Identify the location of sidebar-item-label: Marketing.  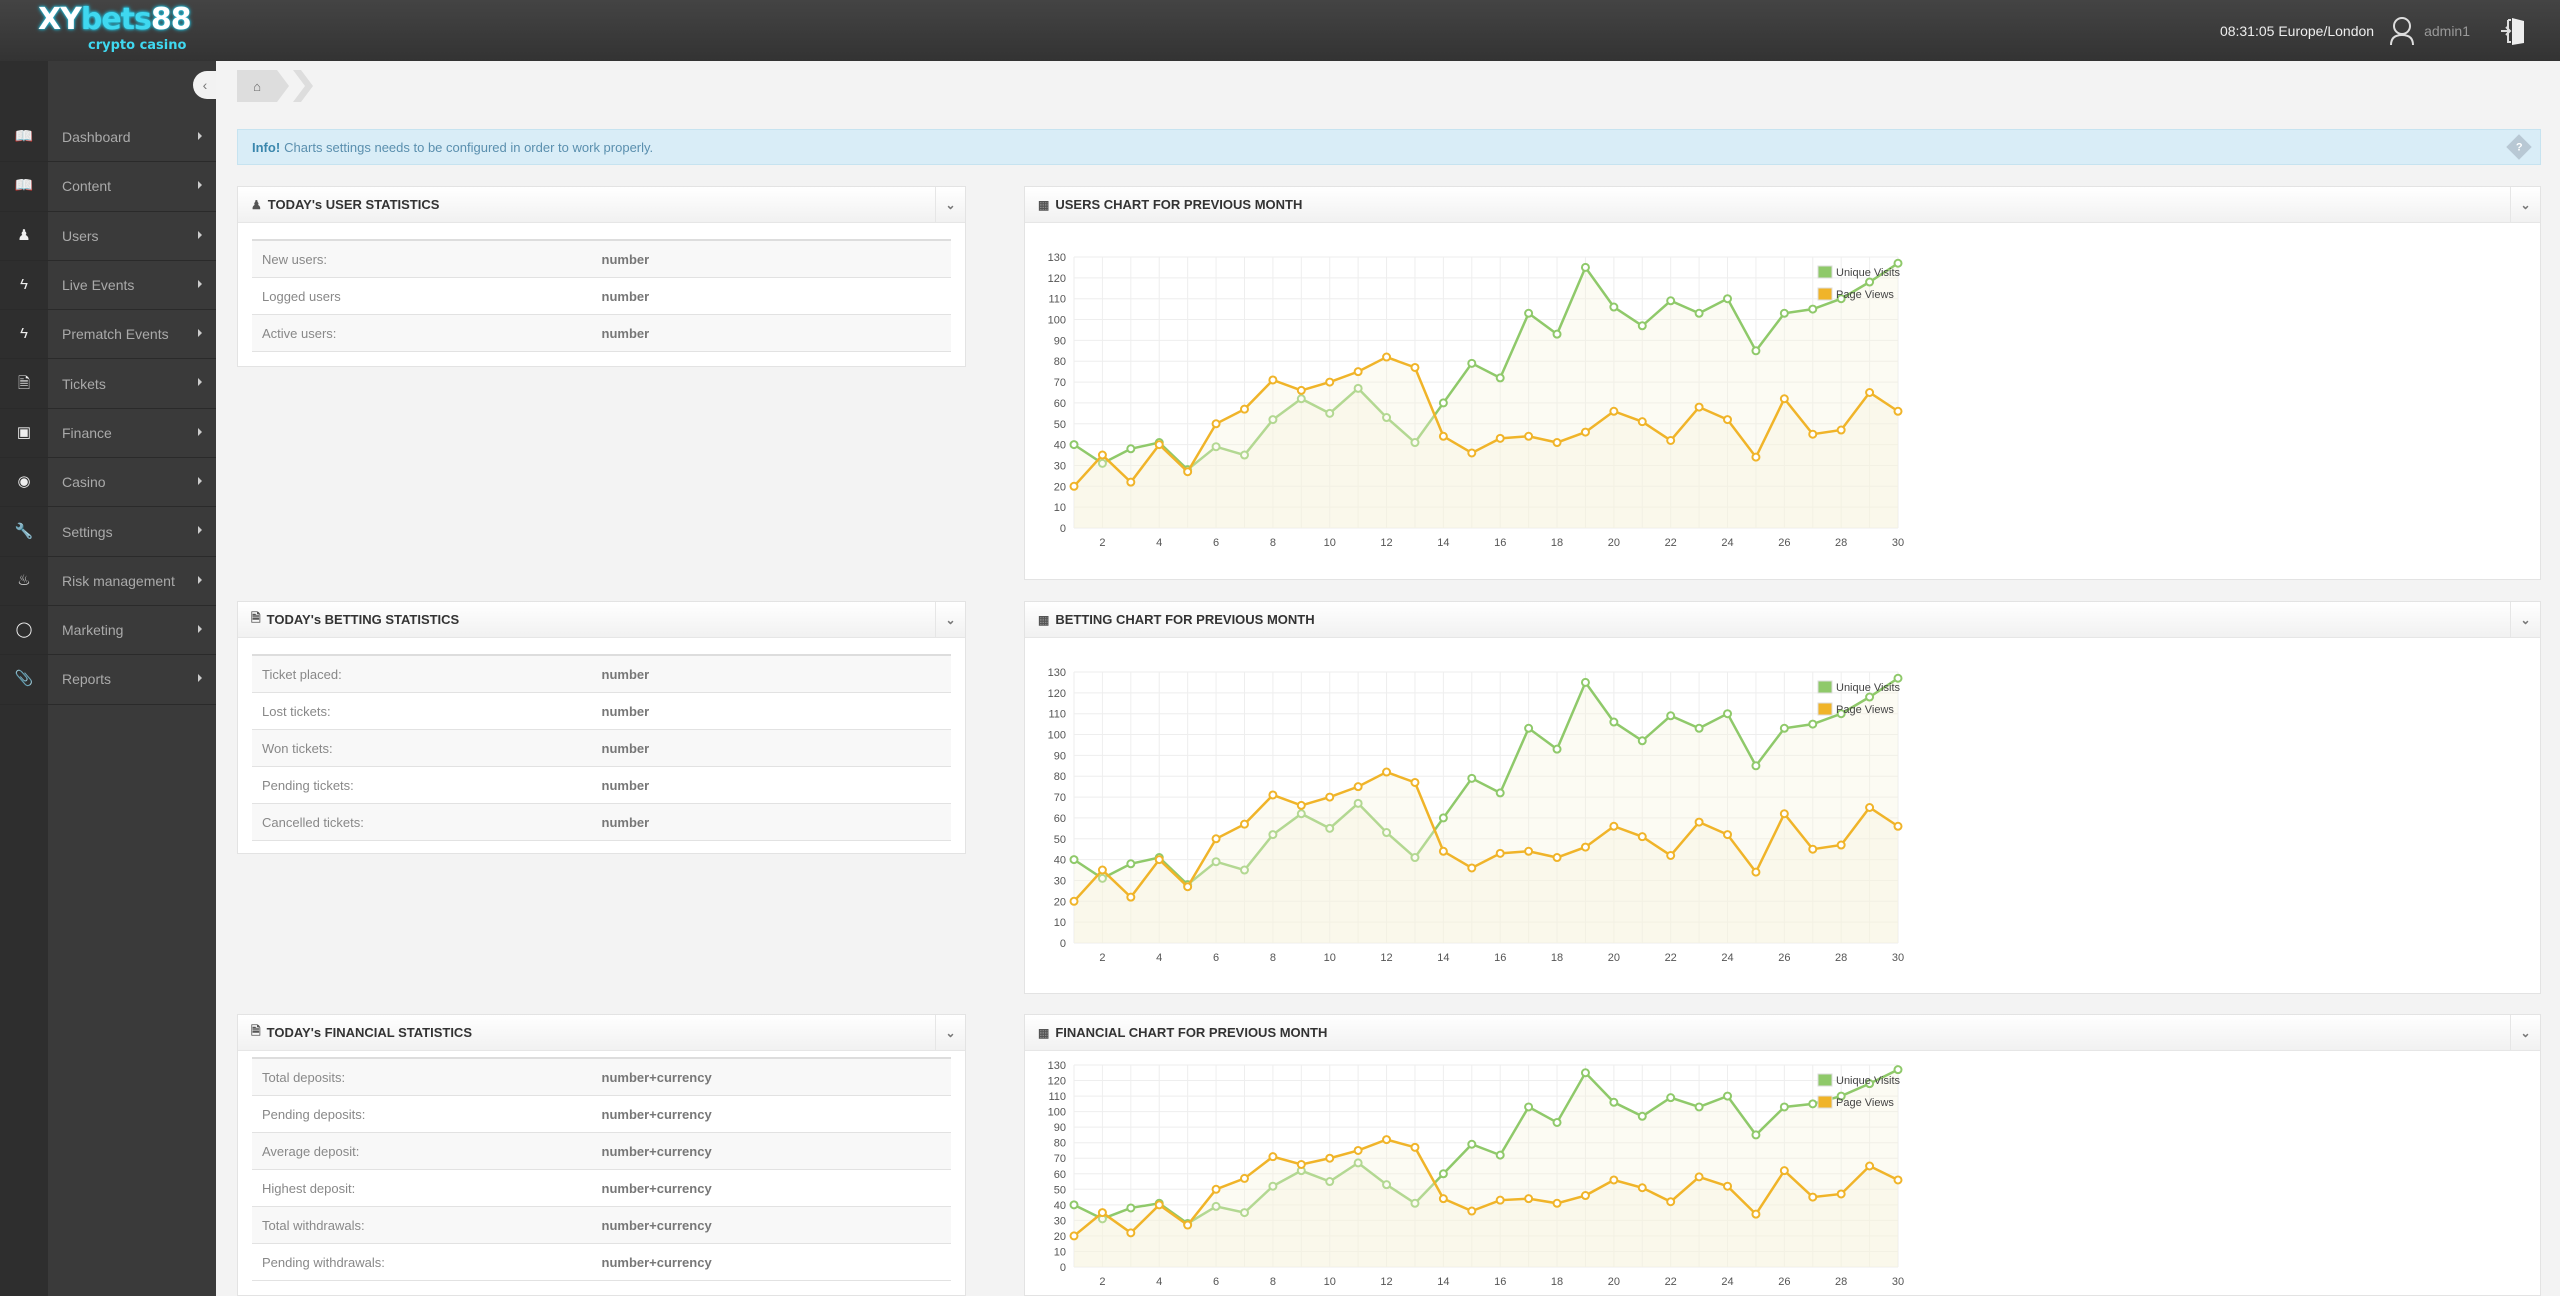
(93, 630).